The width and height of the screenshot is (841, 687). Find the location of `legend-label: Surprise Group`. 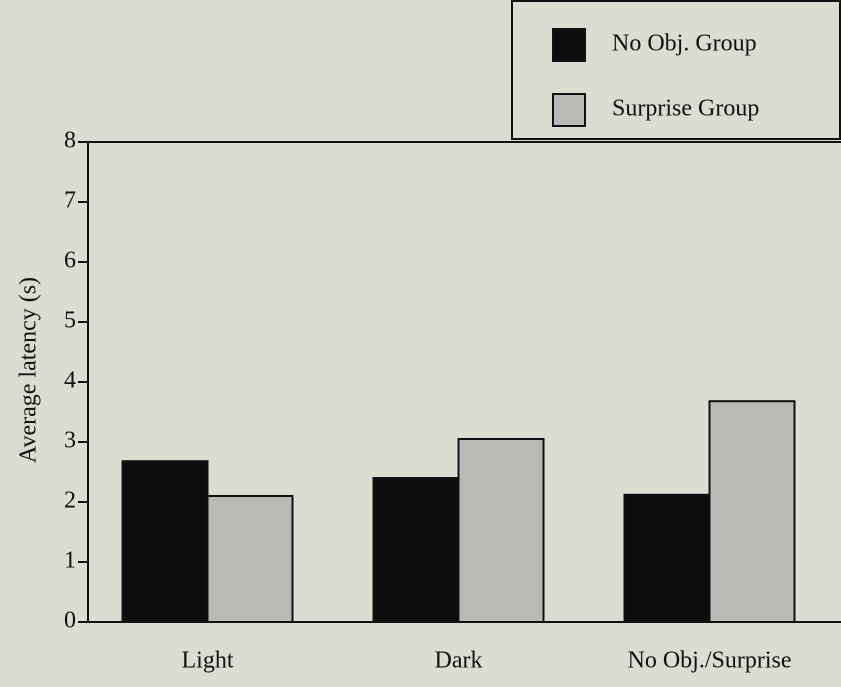

legend-label: Surprise Group is located at coordinates (685, 109).